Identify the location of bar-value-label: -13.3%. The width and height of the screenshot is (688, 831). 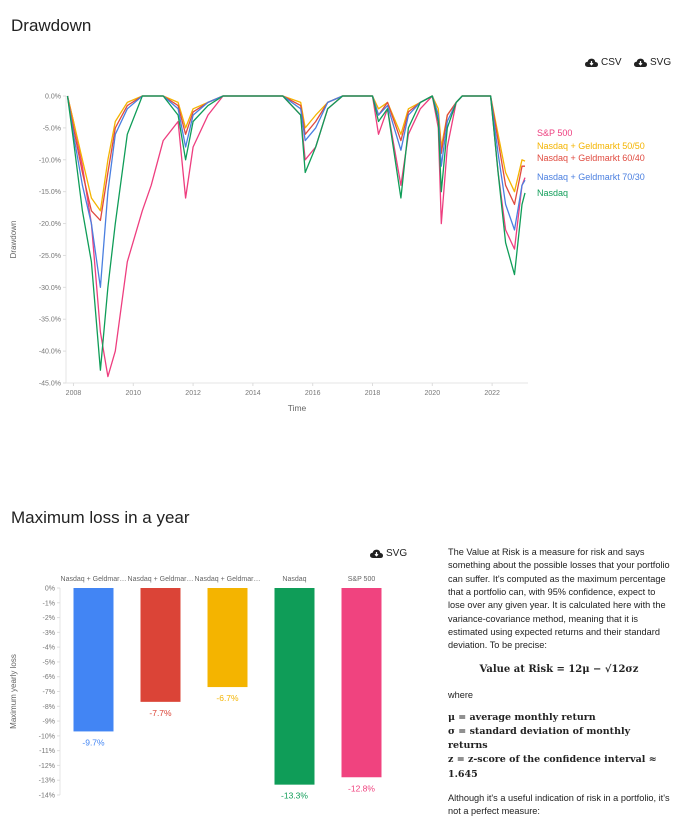
(294, 796).